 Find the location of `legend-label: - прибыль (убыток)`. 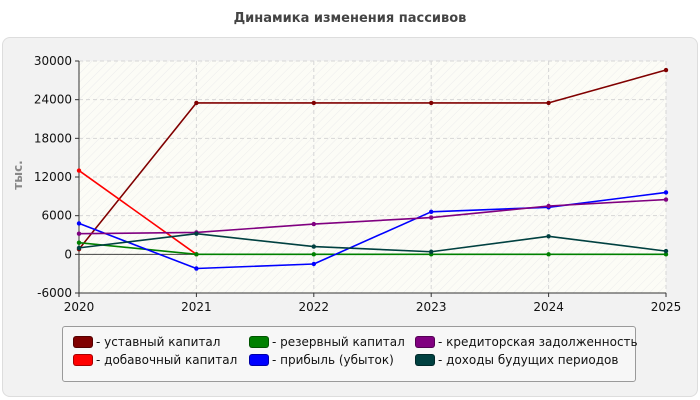

legend-label: - прибыль (убыток) is located at coordinates (333, 360).